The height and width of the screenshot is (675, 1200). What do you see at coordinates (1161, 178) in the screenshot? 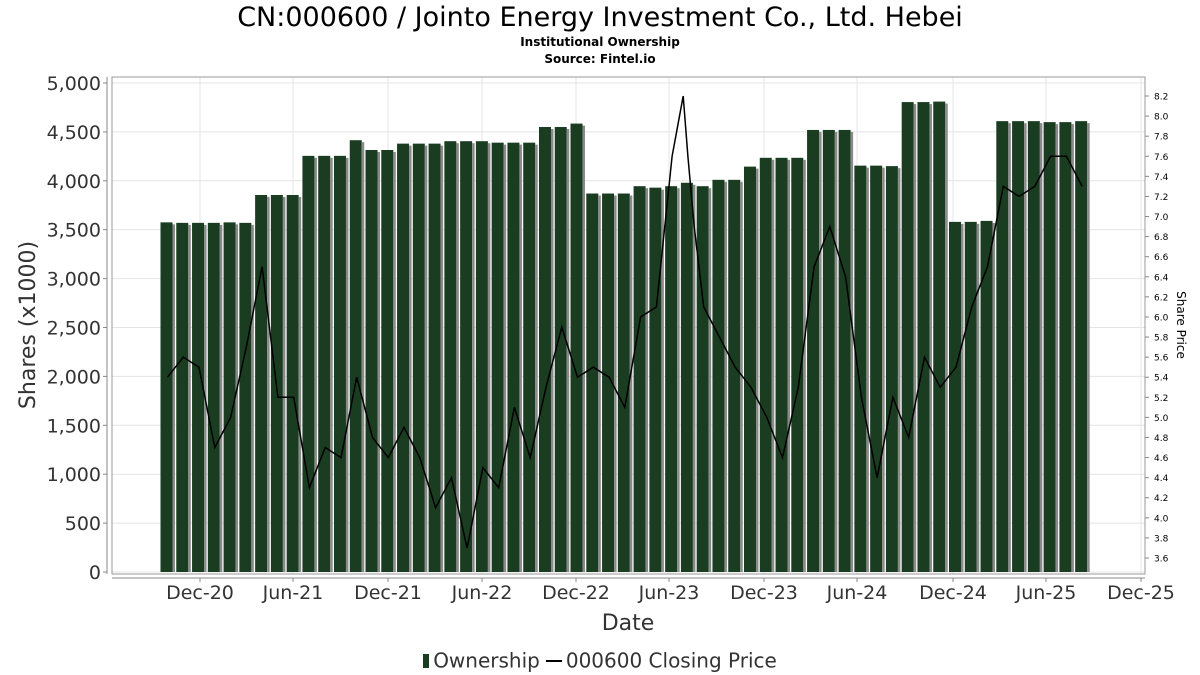
I see `y2-tick-label: 7.4` at bounding box center [1161, 178].